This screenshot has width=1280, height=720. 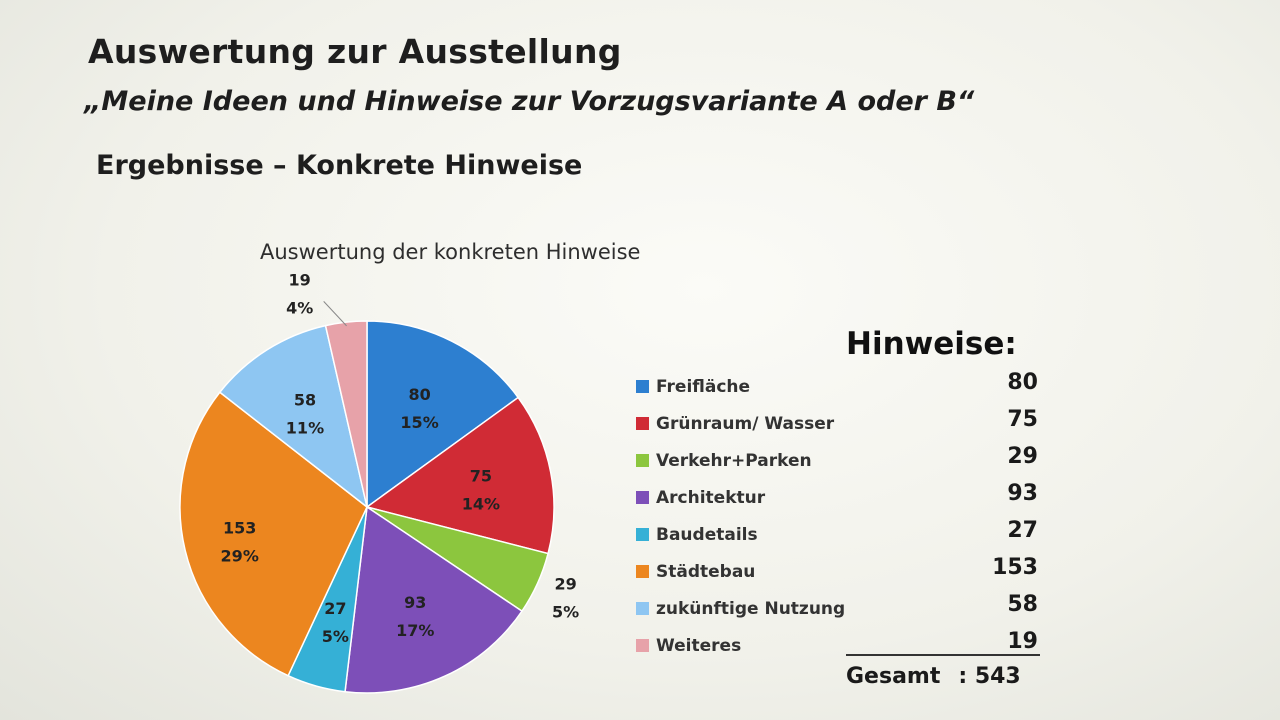 I want to click on data-label-percent-architektur: 17%, so click(x=415, y=630).